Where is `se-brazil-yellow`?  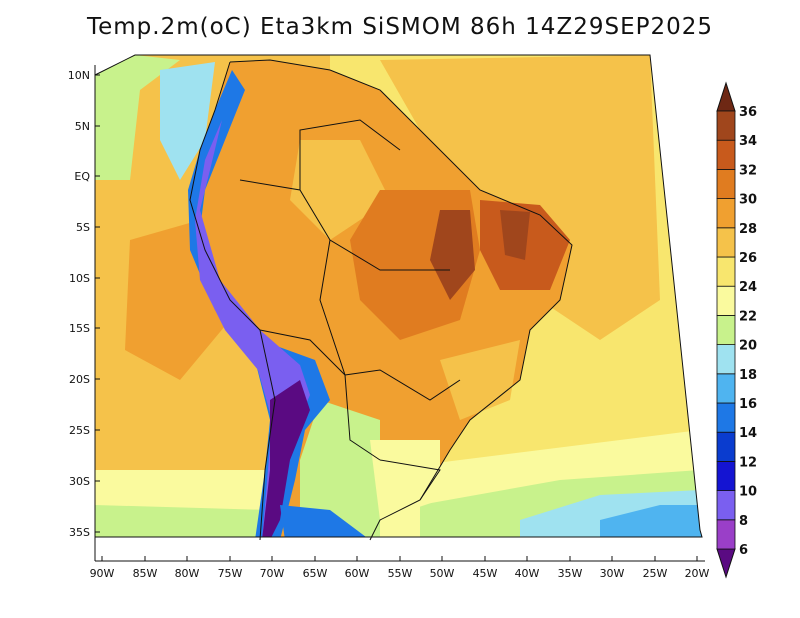 se-brazil-yellow is located at coordinates (480, 380).